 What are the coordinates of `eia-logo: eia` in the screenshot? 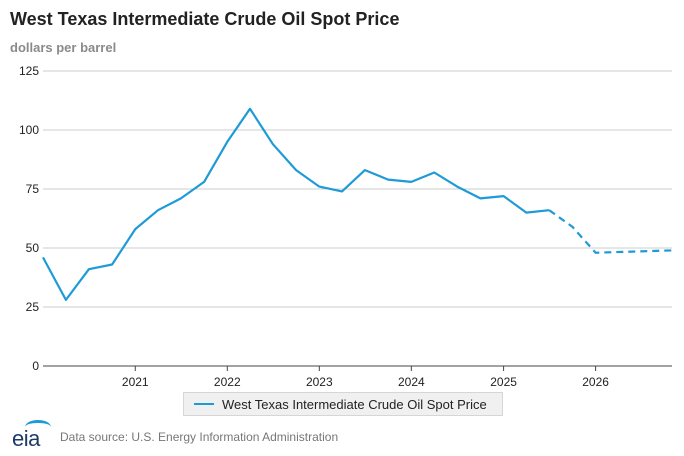 It's located at (31, 435).